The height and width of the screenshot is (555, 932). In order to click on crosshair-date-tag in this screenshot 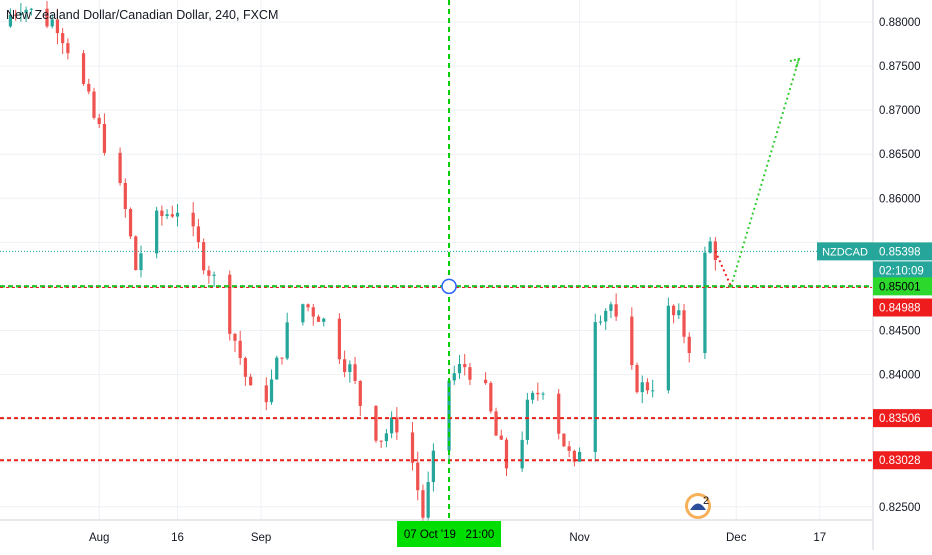, I will do `click(449, 534)`.